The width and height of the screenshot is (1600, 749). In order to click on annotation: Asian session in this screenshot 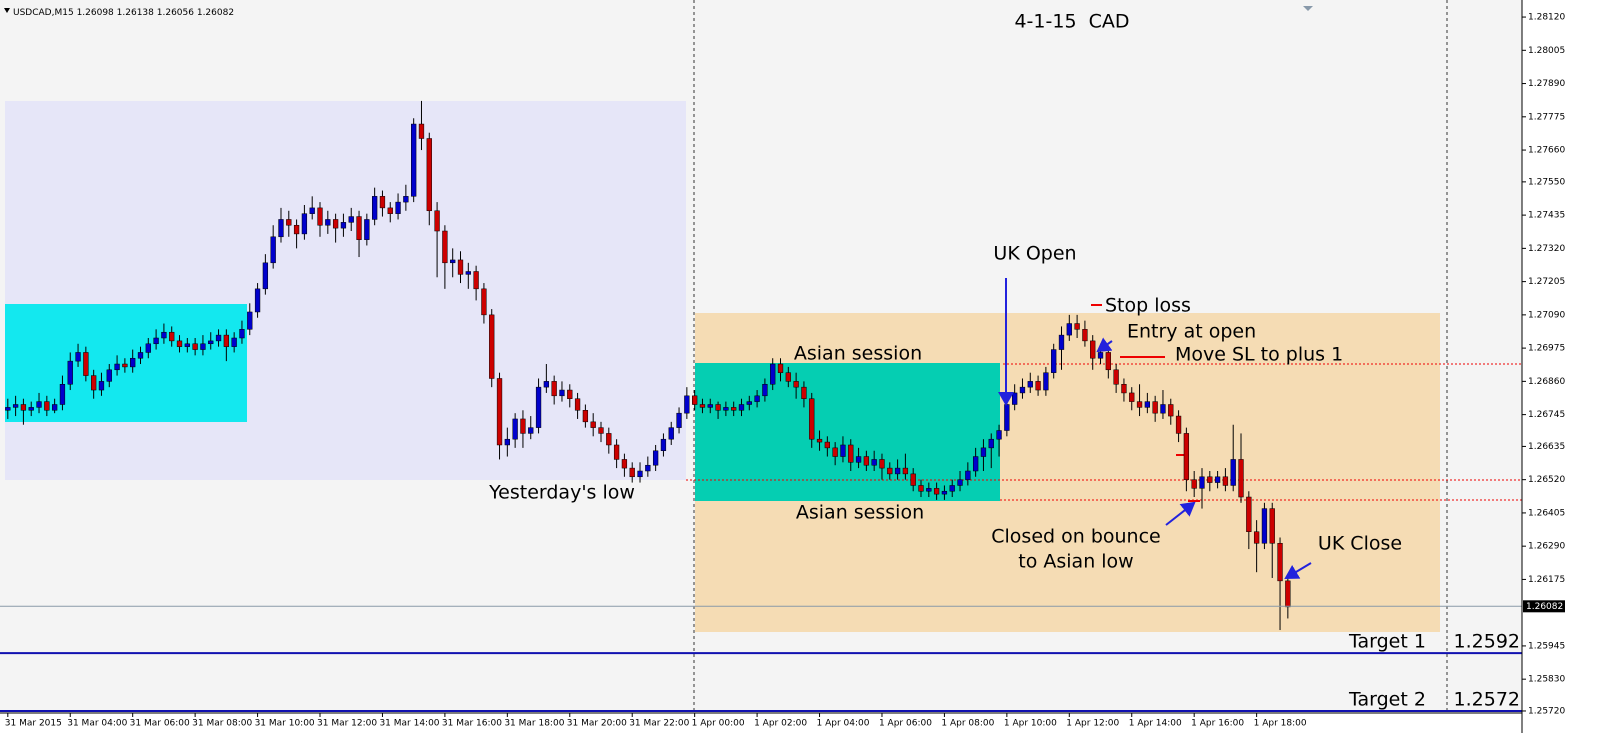, I will do `click(858, 354)`.